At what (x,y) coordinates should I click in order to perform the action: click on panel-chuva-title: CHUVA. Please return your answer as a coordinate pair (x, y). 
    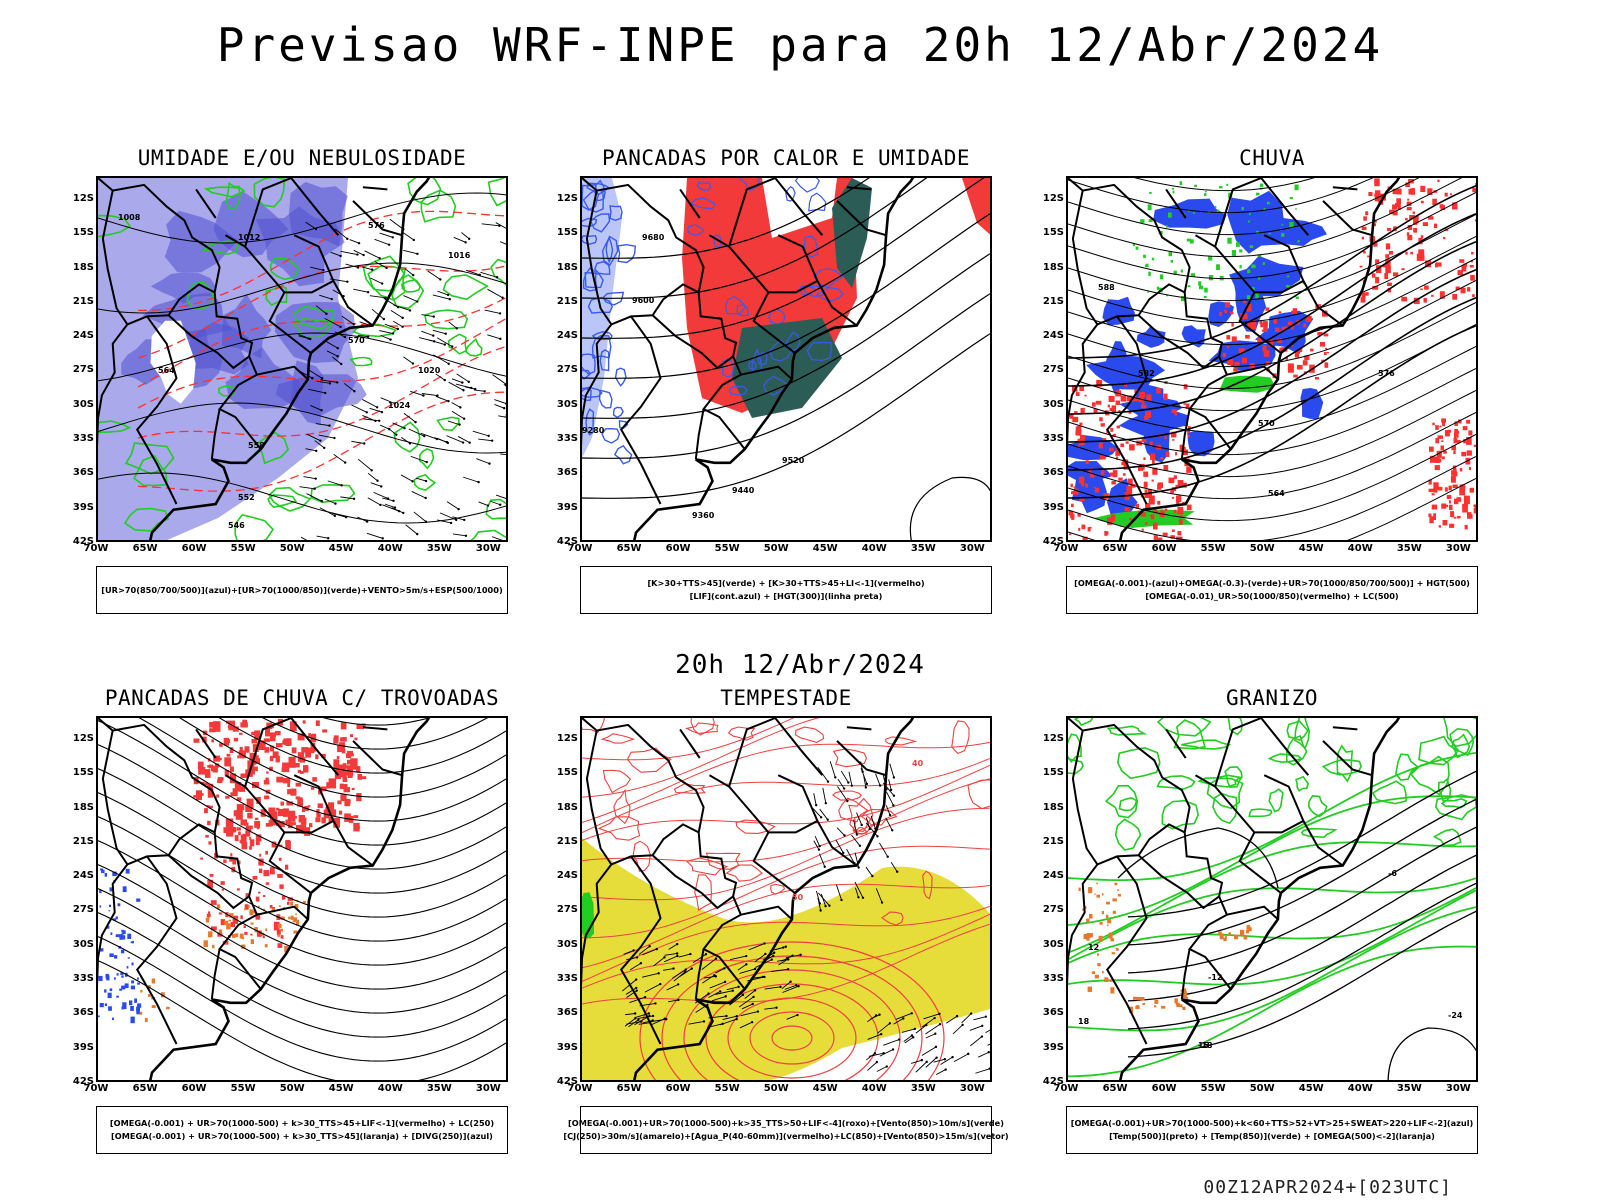
    Looking at the image, I should click on (1272, 158).